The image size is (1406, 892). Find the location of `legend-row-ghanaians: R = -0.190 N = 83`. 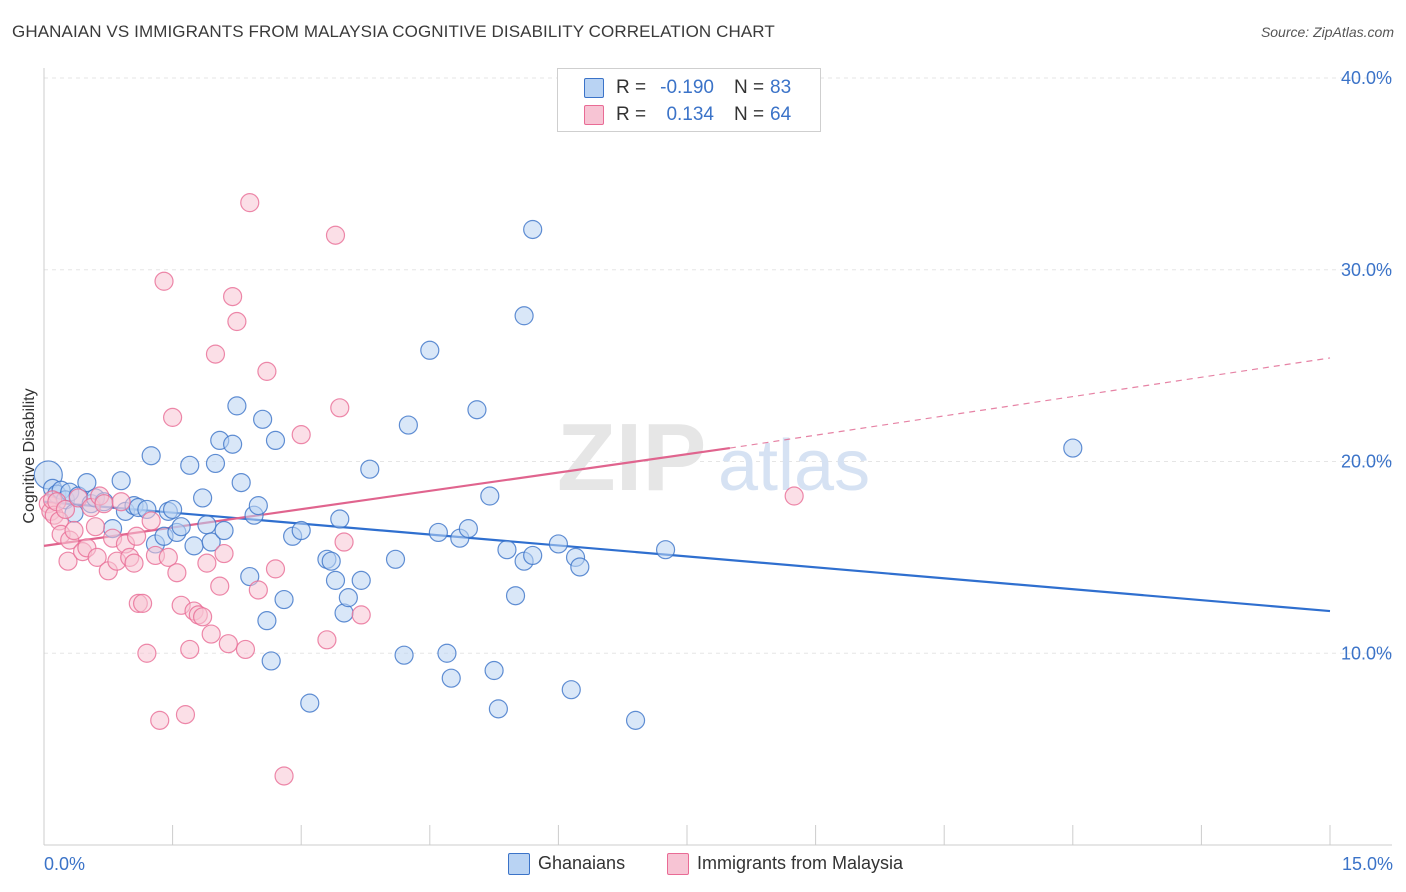

legend-row-ghanaians: R = -0.190 N = 83 is located at coordinates (689, 88).